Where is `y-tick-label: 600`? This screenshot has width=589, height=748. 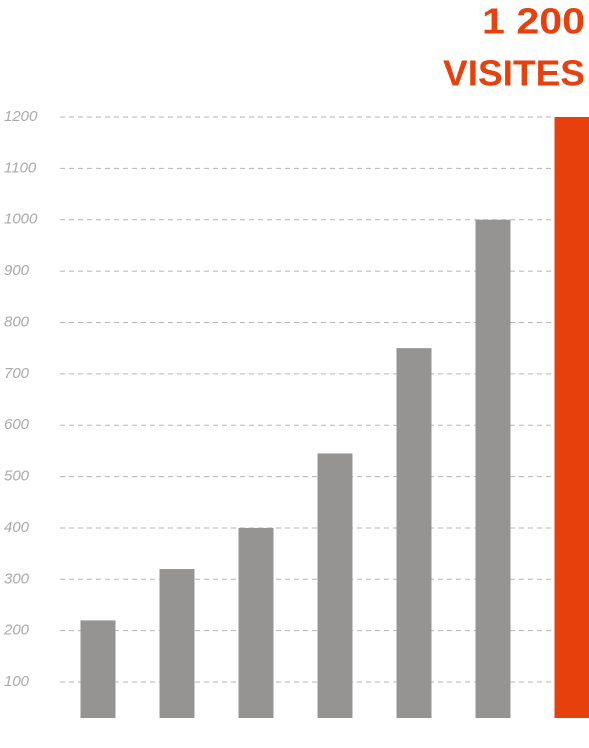 y-tick-label: 600 is located at coordinates (17, 424).